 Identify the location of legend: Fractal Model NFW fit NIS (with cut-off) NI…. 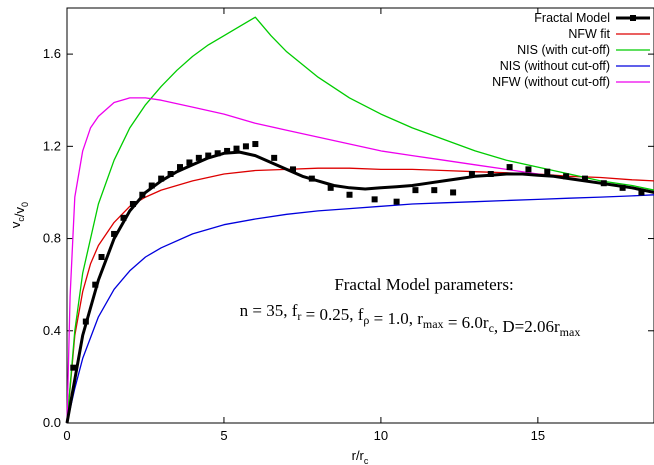
(571, 50).